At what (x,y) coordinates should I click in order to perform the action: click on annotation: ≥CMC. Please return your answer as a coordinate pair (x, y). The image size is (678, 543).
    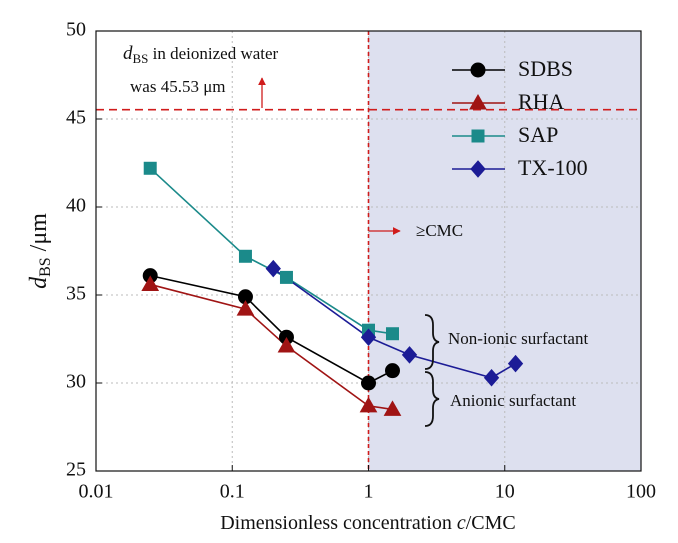
    Looking at the image, I should click on (439, 230).